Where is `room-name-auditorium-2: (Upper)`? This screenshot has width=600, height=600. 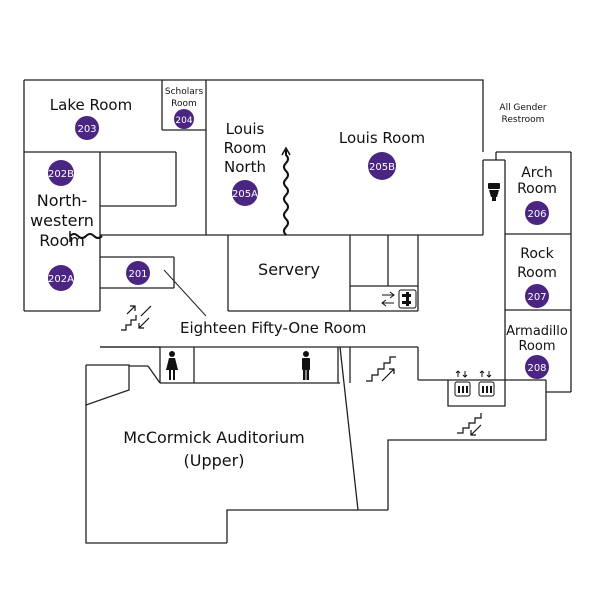
room-name-auditorium-2: (Upper) is located at coordinates (214, 460).